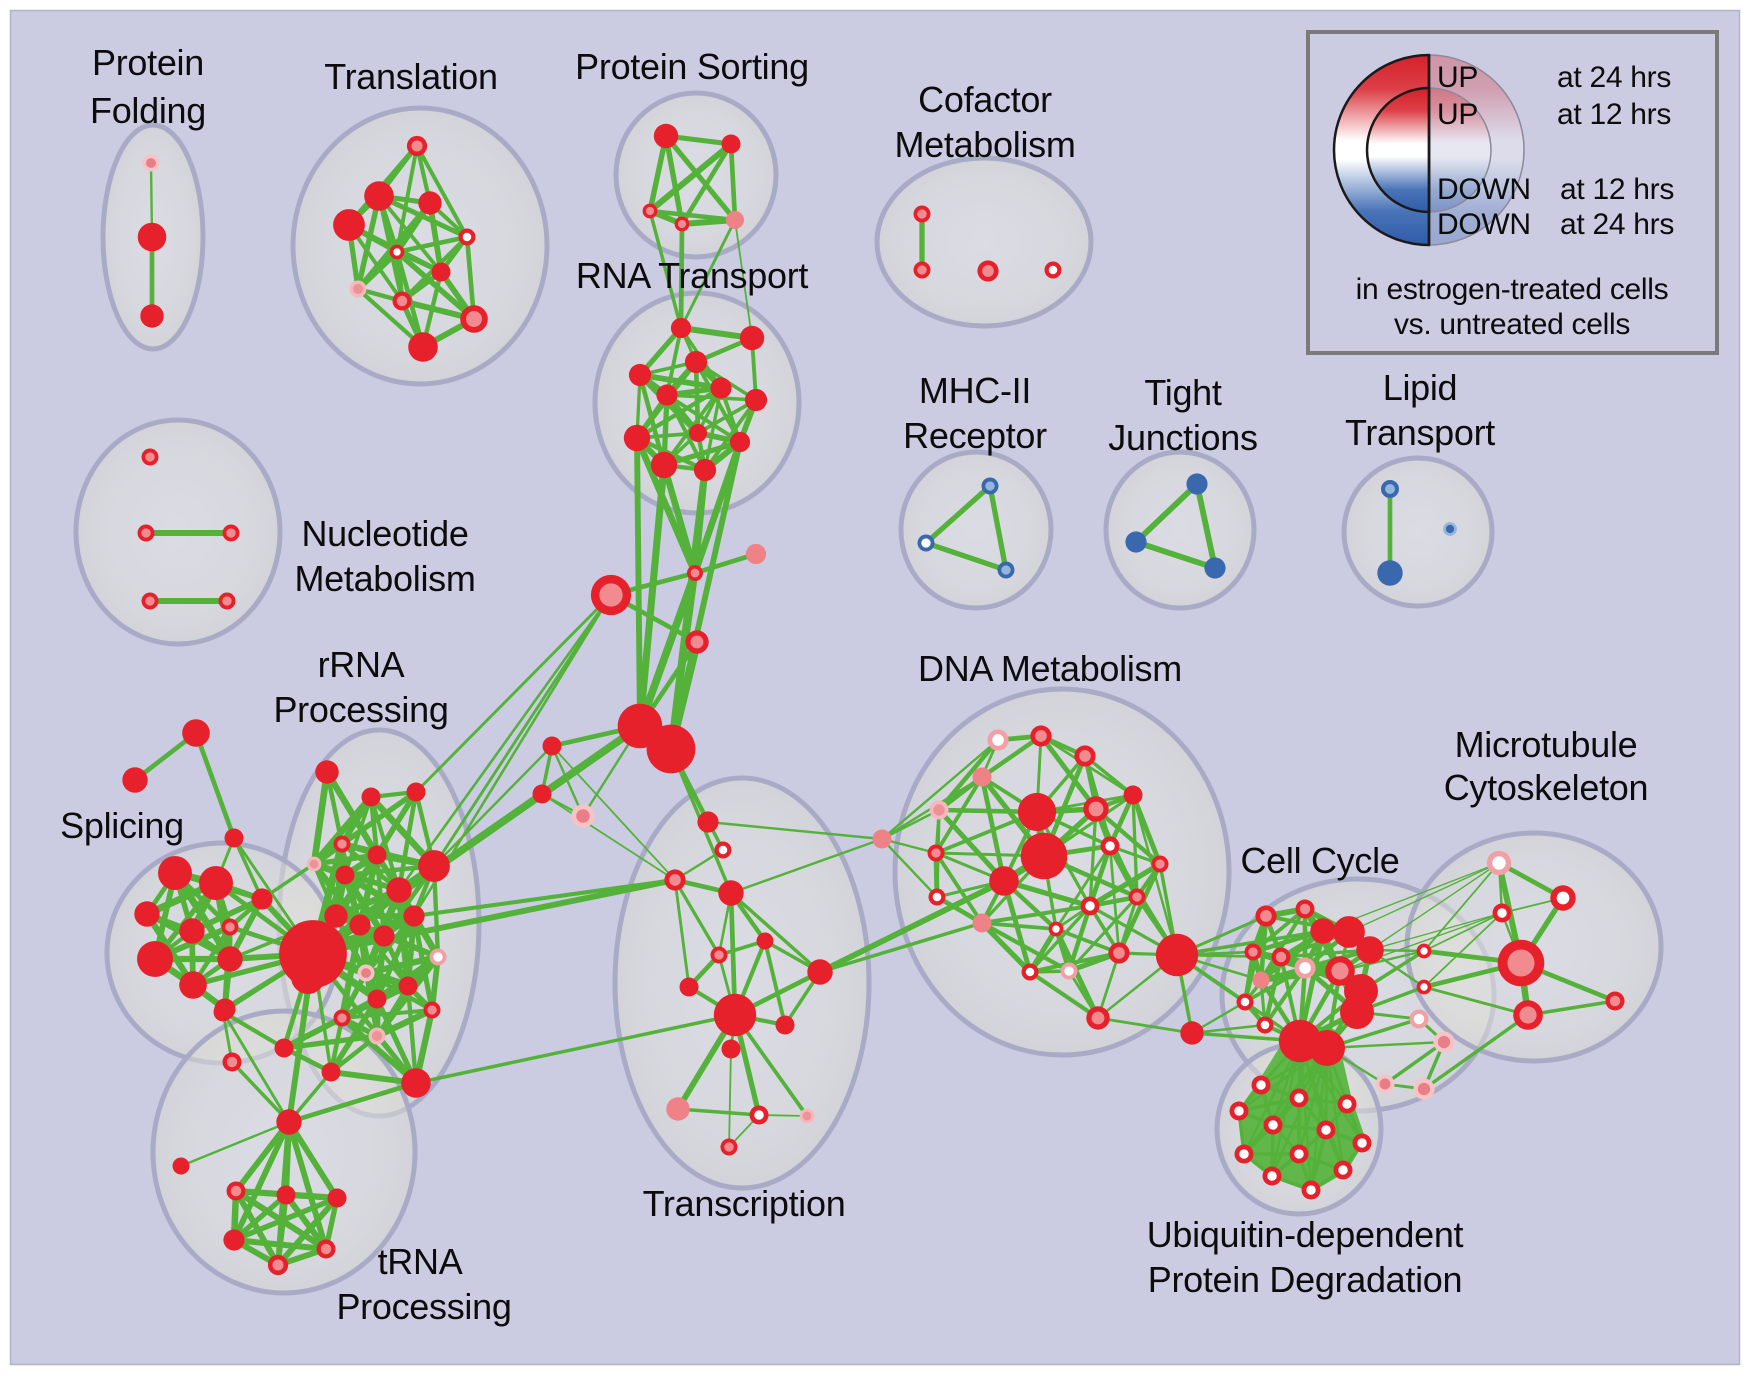 The height and width of the screenshot is (1376, 1750). Describe the element at coordinates (1050, 668) in the screenshot. I see `svg-text: DNA Metabolism` at that location.